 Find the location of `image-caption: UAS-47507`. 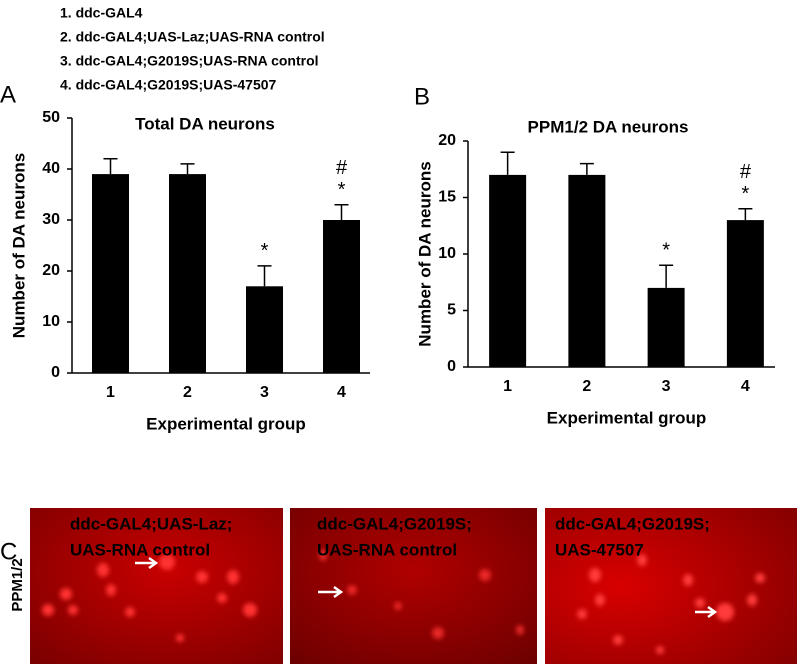

image-caption: UAS-47507 is located at coordinates (599, 549).